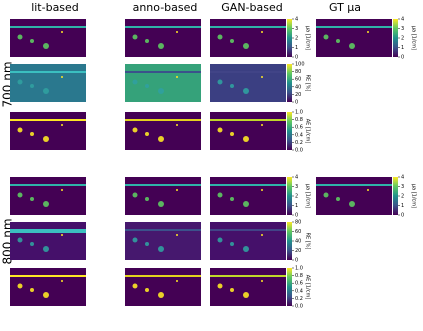 This screenshot has width=423, height=331. Describe the element at coordinates (299, 276) in the screenshot. I see `colorbar-tick-label: 0.8` at that location.